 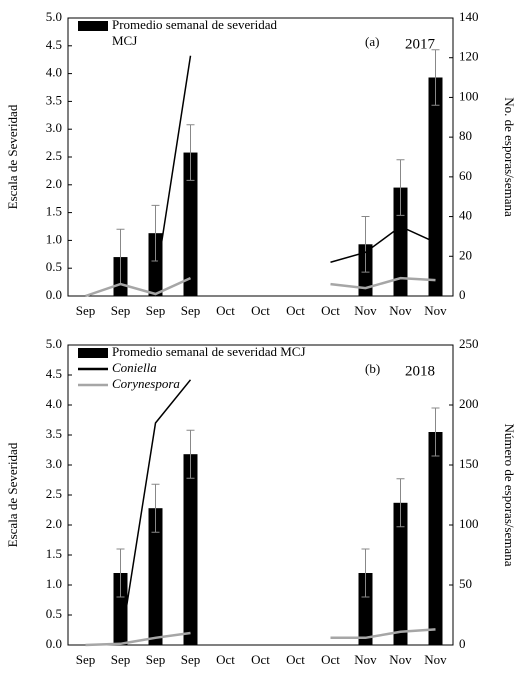 What do you see at coordinates (469, 56) in the screenshot?
I see `y2-tick-label: 120` at bounding box center [469, 56].